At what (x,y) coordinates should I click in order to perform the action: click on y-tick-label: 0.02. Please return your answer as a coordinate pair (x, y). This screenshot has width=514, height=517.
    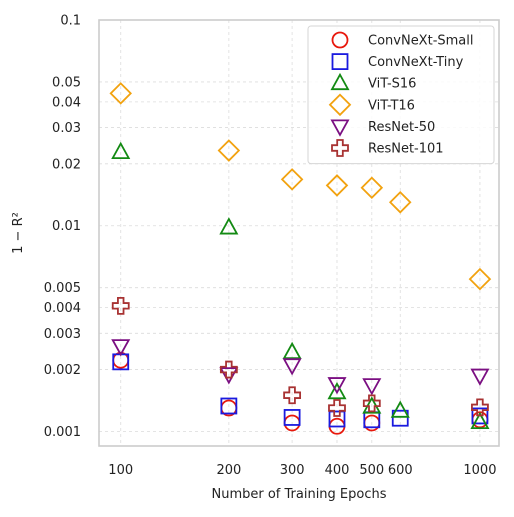
    Looking at the image, I should click on (66, 164).